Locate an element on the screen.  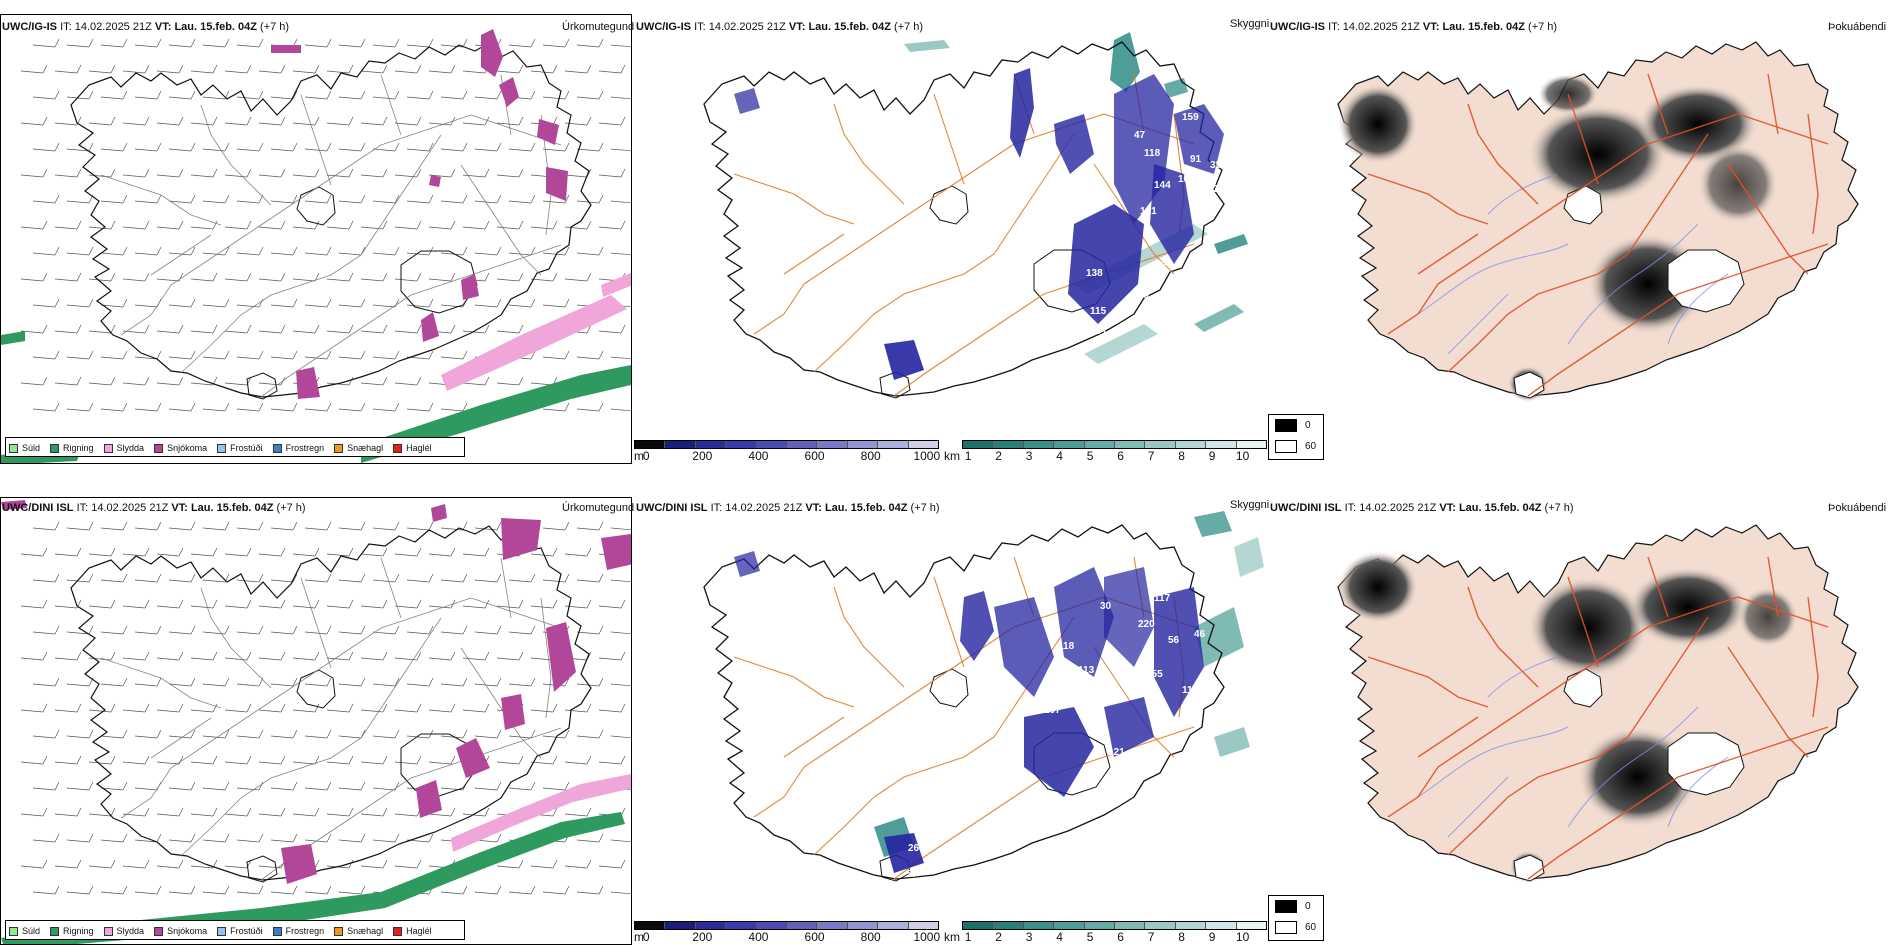
colorbar-tick: 6 is located at coordinates (1120, 937).